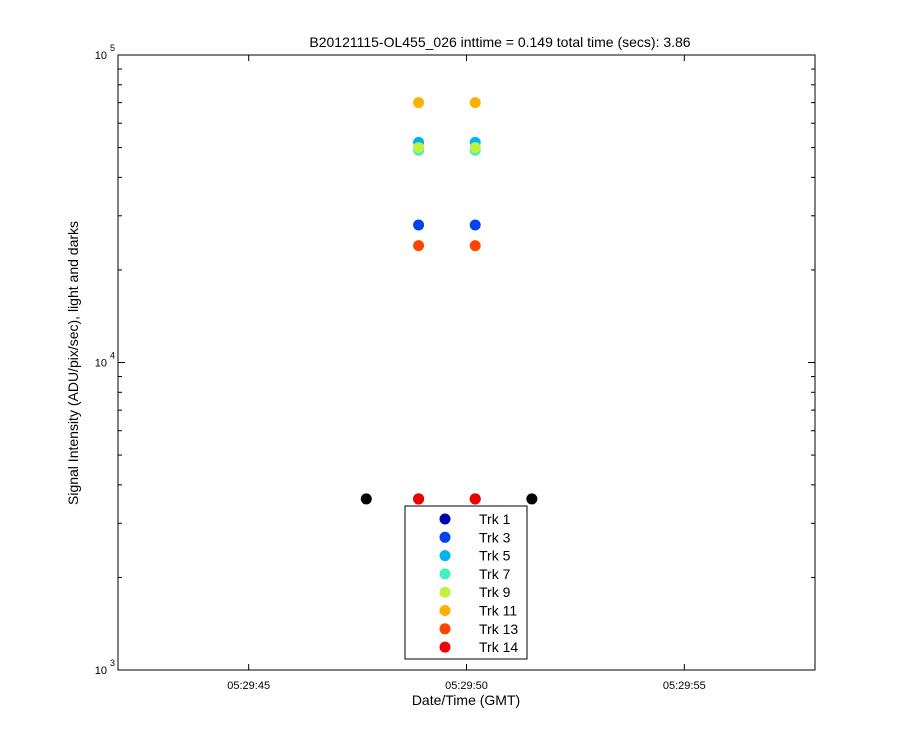 The height and width of the screenshot is (750, 900). Describe the element at coordinates (495, 574) in the screenshot. I see `legend-label: Trk 7` at that location.